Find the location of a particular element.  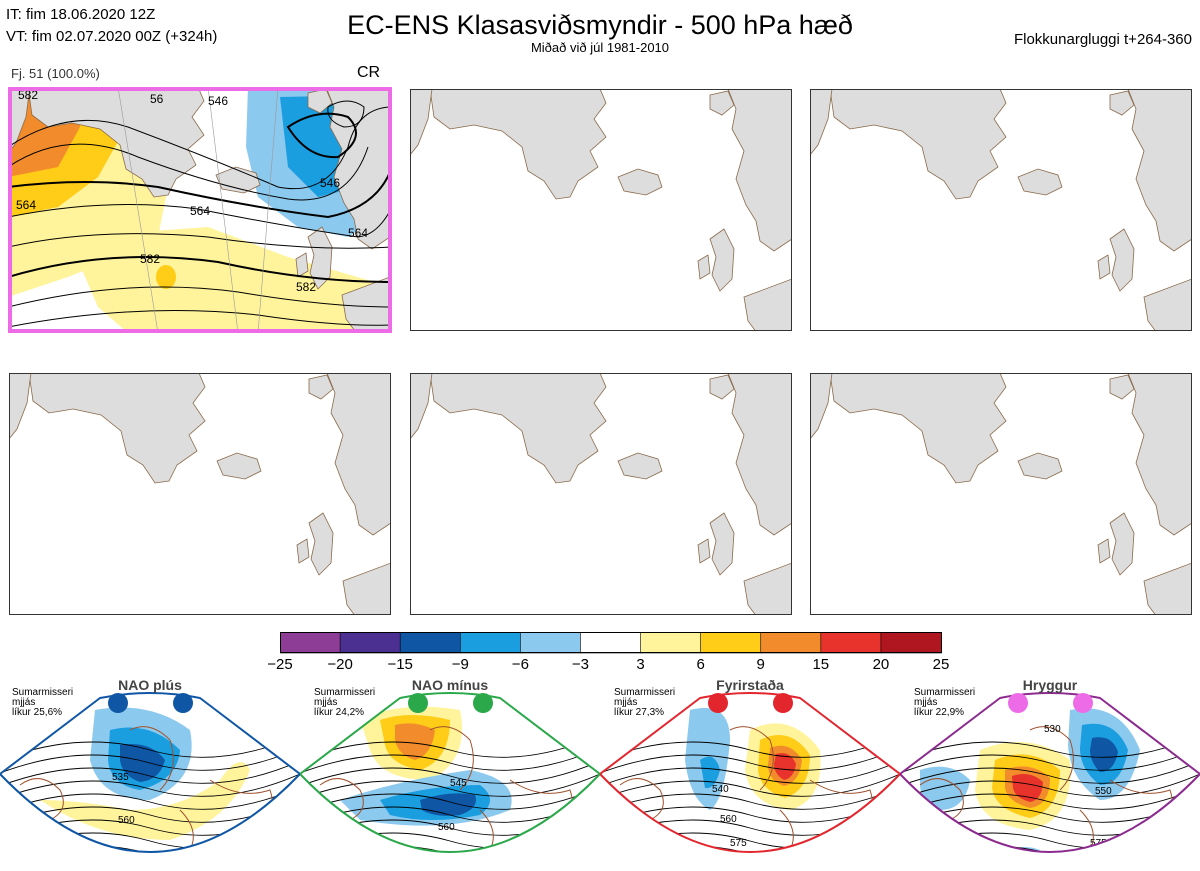

member-count-label: Fj. 51 (100.0%) is located at coordinates (55, 73).